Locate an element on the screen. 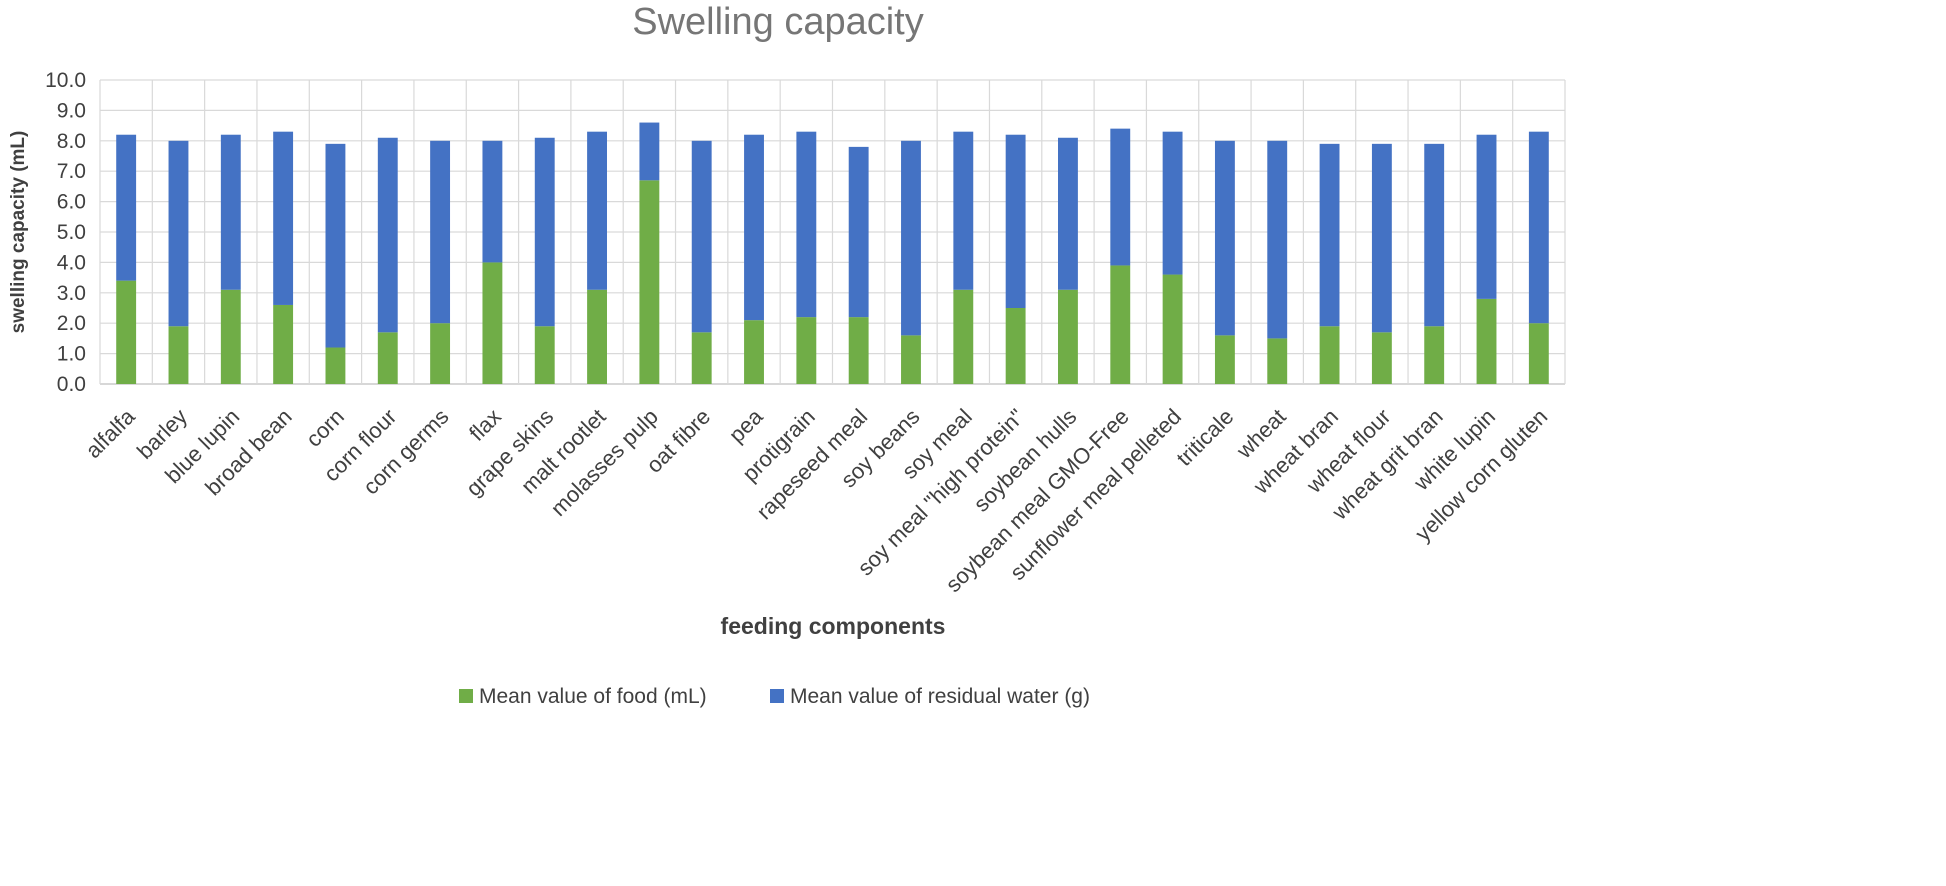  x-category-label: flax is located at coordinates (485, 425).